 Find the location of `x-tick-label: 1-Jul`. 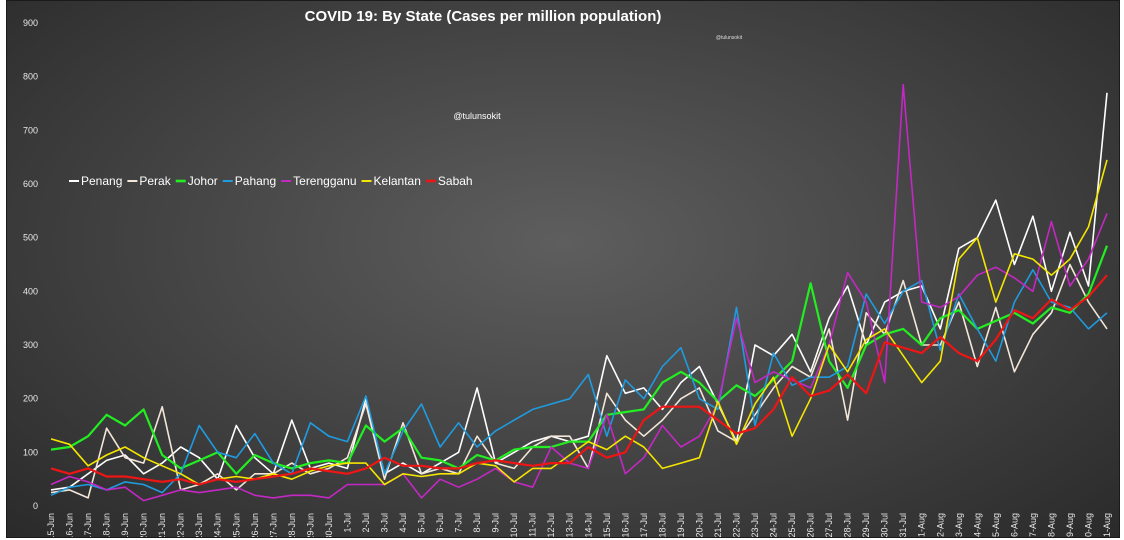

x-tick-label: 1-Jul is located at coordinates (347, 523).